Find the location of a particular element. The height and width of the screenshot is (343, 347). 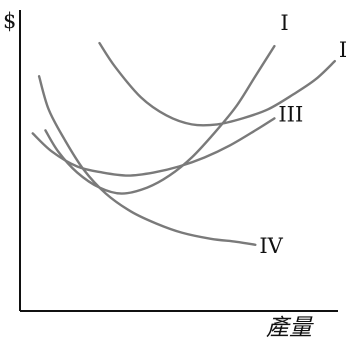

series-label-iii: III is located at coordinates (290, 114).